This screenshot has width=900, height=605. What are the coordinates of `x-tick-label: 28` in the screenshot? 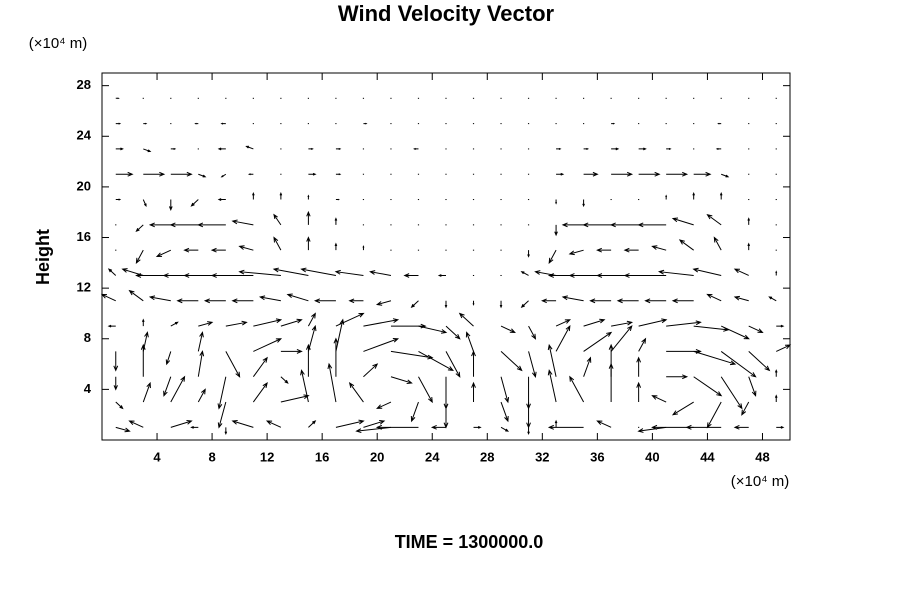 It's located at (487, 456).